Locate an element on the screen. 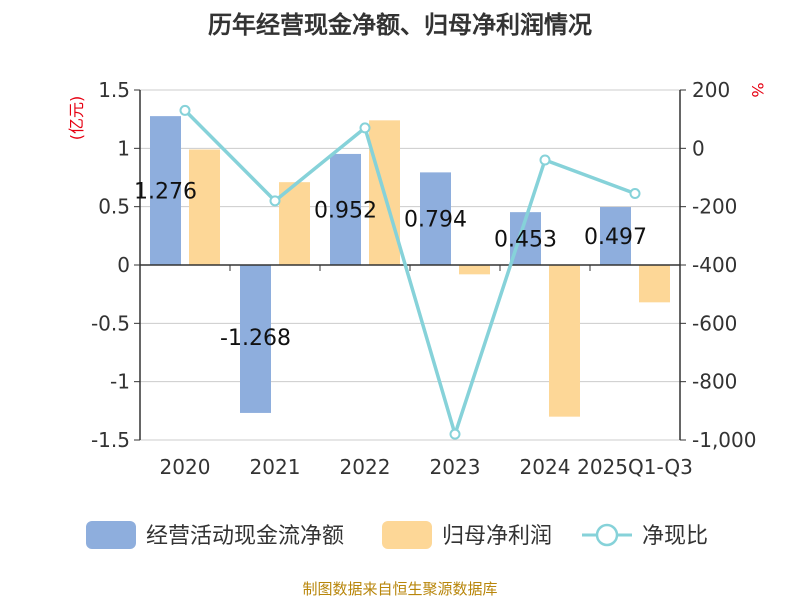 This screenshot has height=600, width=800. y-right-tick-label: -200 is located at coordinates (714, 207).